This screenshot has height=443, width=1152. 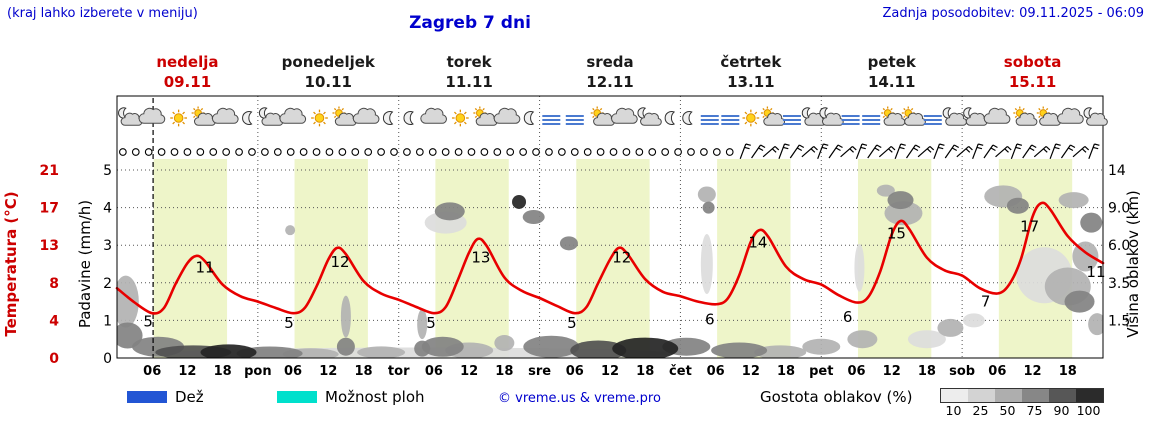 I want to click on rain-legend-swatch, so click(x=147, y=397).